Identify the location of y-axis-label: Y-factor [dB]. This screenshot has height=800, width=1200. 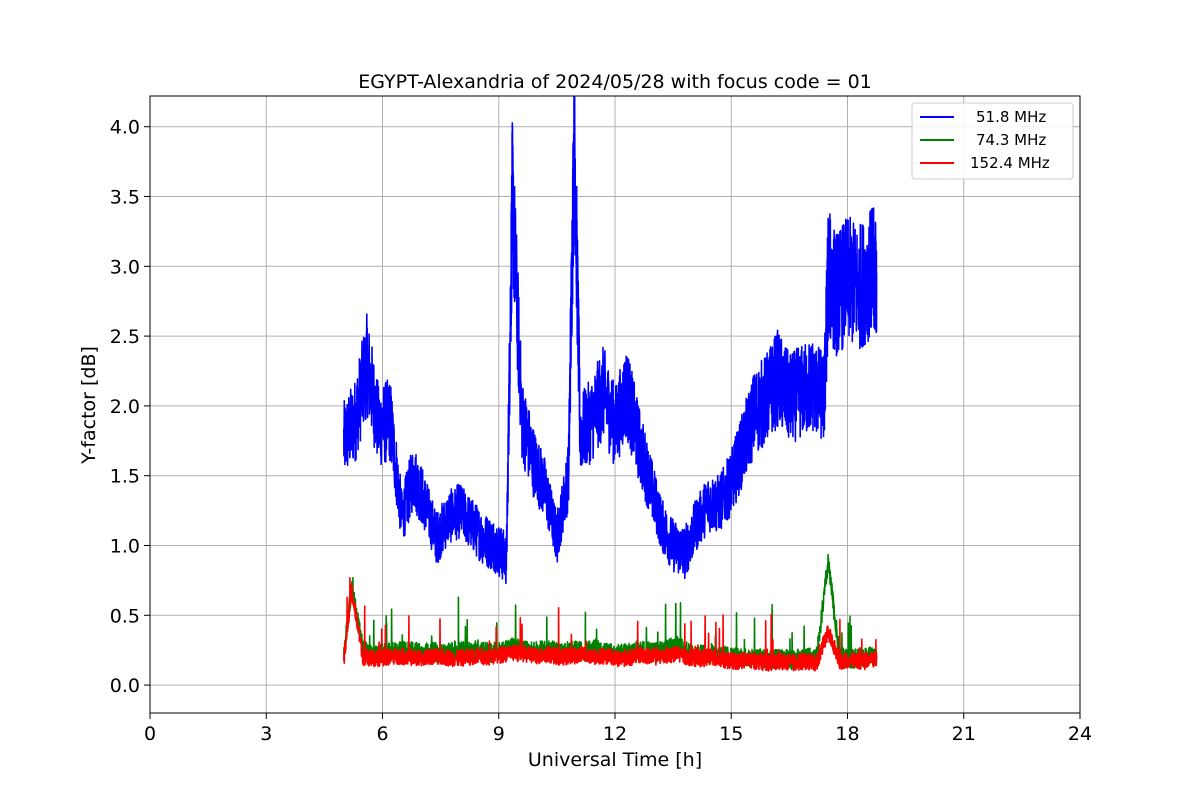
(89, 405).